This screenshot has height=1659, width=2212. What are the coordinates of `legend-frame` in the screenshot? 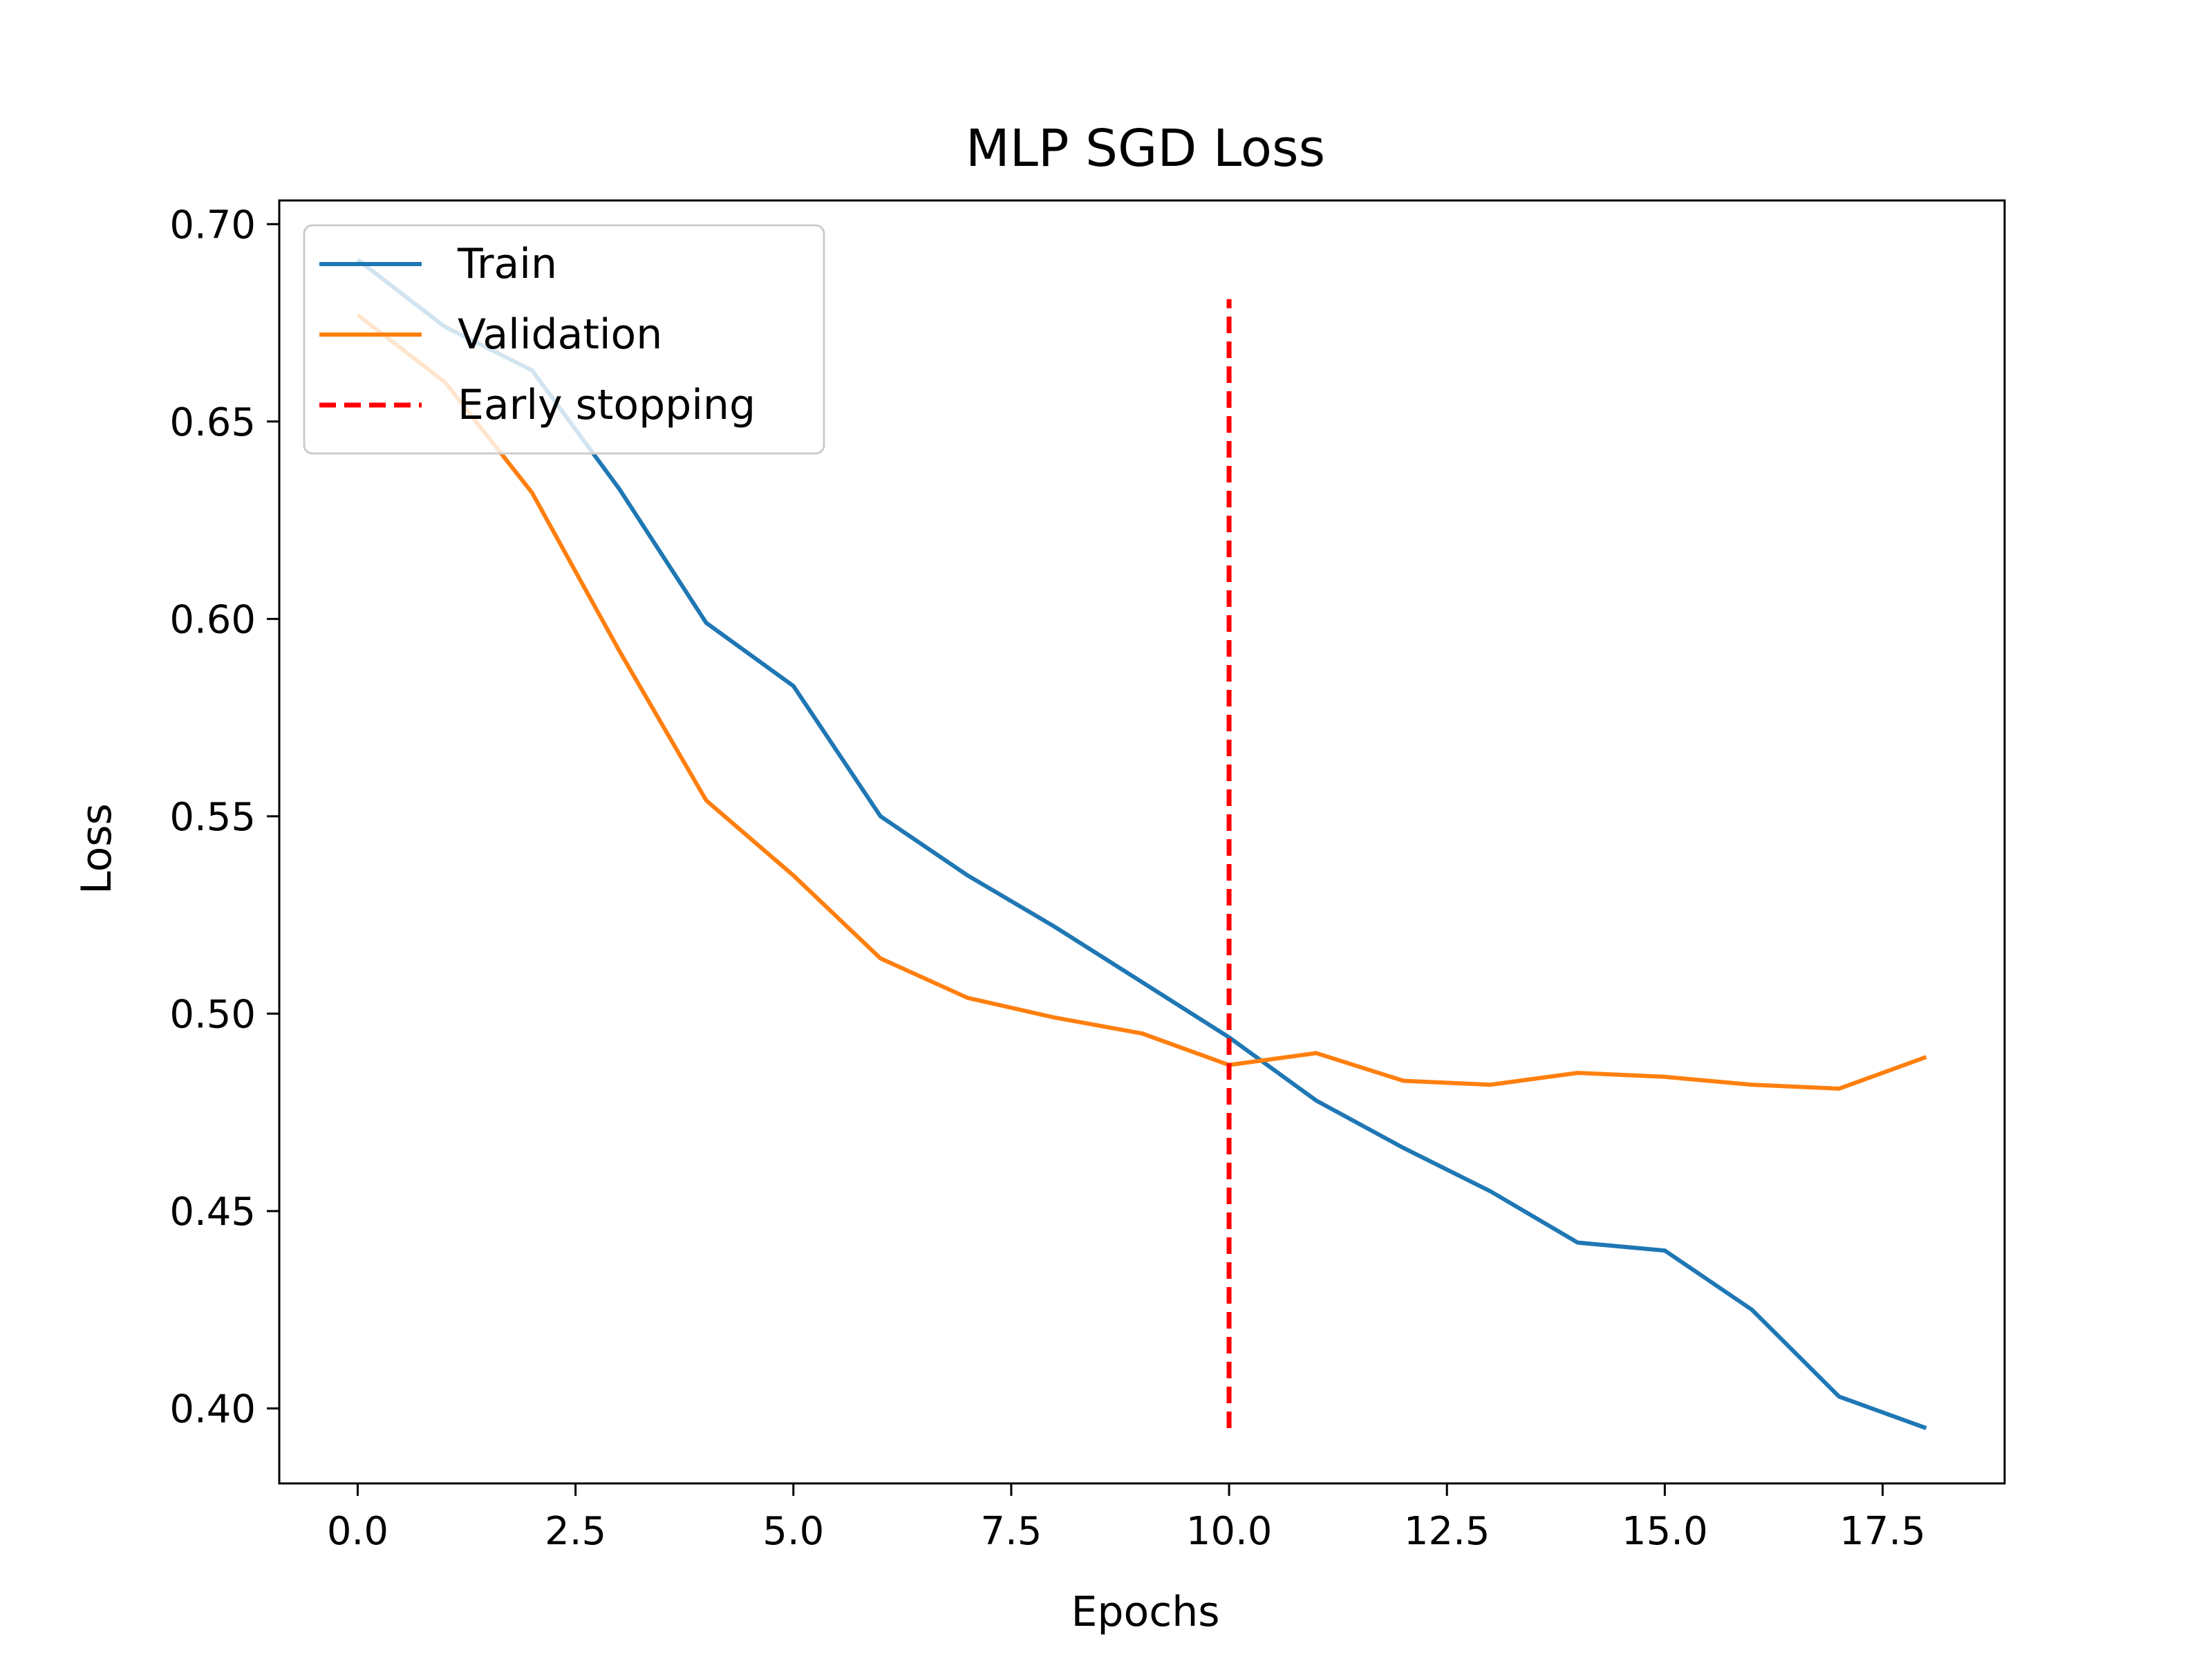 It's located at (564, 339).